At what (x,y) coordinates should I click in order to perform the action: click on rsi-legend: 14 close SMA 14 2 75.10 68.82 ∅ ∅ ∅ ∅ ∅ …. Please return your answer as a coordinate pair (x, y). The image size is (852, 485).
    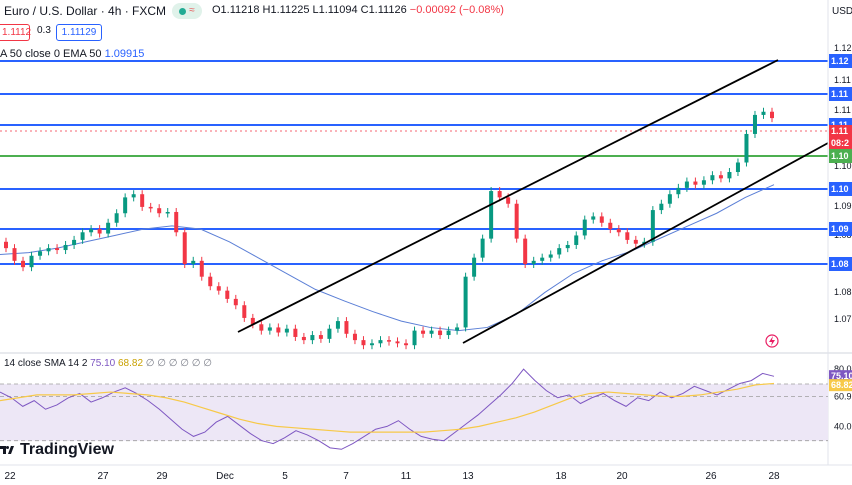
    Looking at the image, I should click on (108, 363).